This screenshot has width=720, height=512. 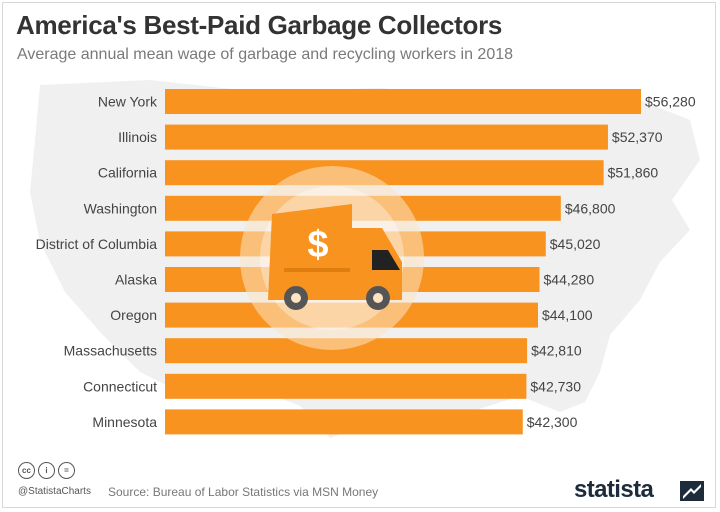 What do you see at coordinates (590, 208) in the screenshot?
I see `value-label: $46,800` at bounding box center [590, 208].